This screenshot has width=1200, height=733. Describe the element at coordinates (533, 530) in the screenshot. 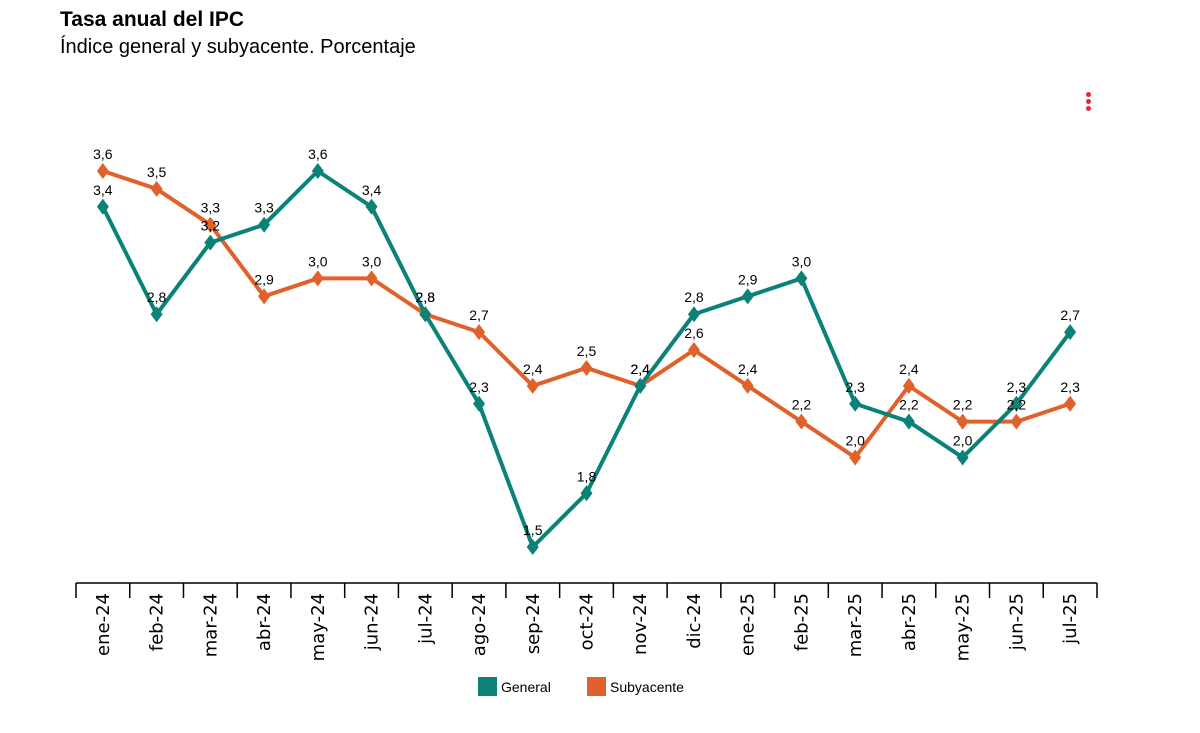

I see `data-label-general: 1,5` at that location.